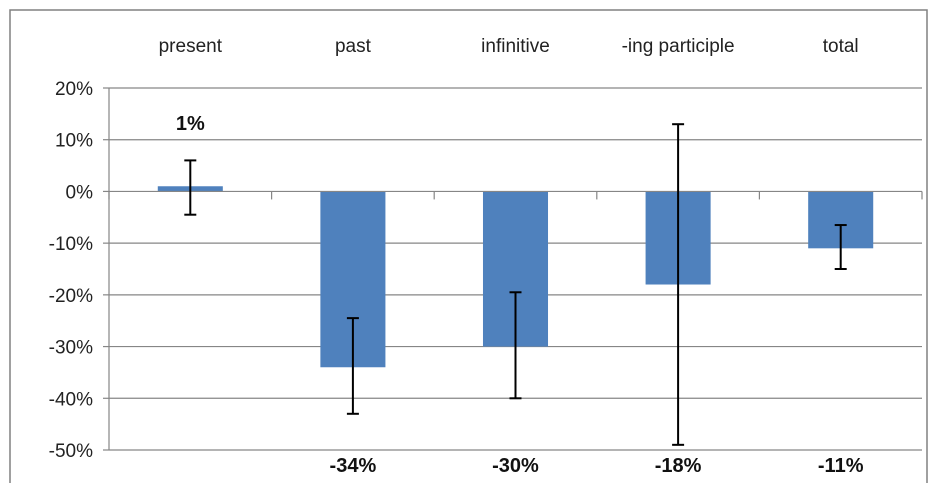 Image resolution: width=932 pixels, height=488 pixels. What do you see at coordinates (515, 46) in the screenshot?
I see `category-label: infinitive` at bounding box center [515, 46].